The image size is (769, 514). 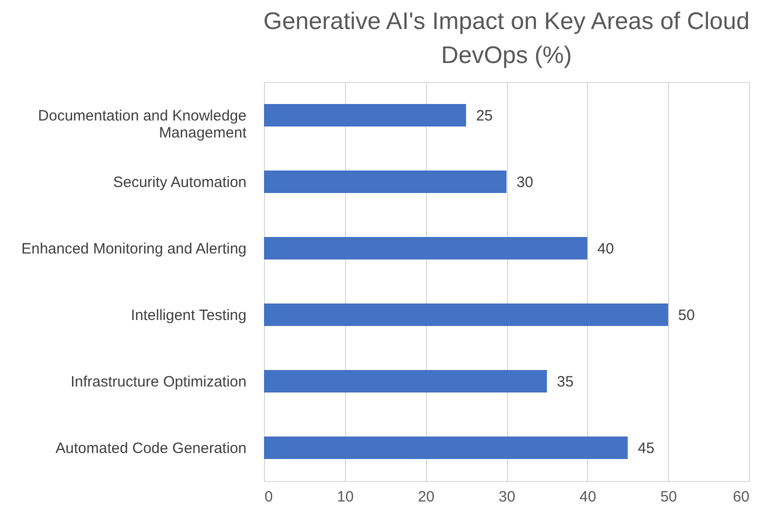 I want to click on data-label: 50, so click(x=686, y=315).